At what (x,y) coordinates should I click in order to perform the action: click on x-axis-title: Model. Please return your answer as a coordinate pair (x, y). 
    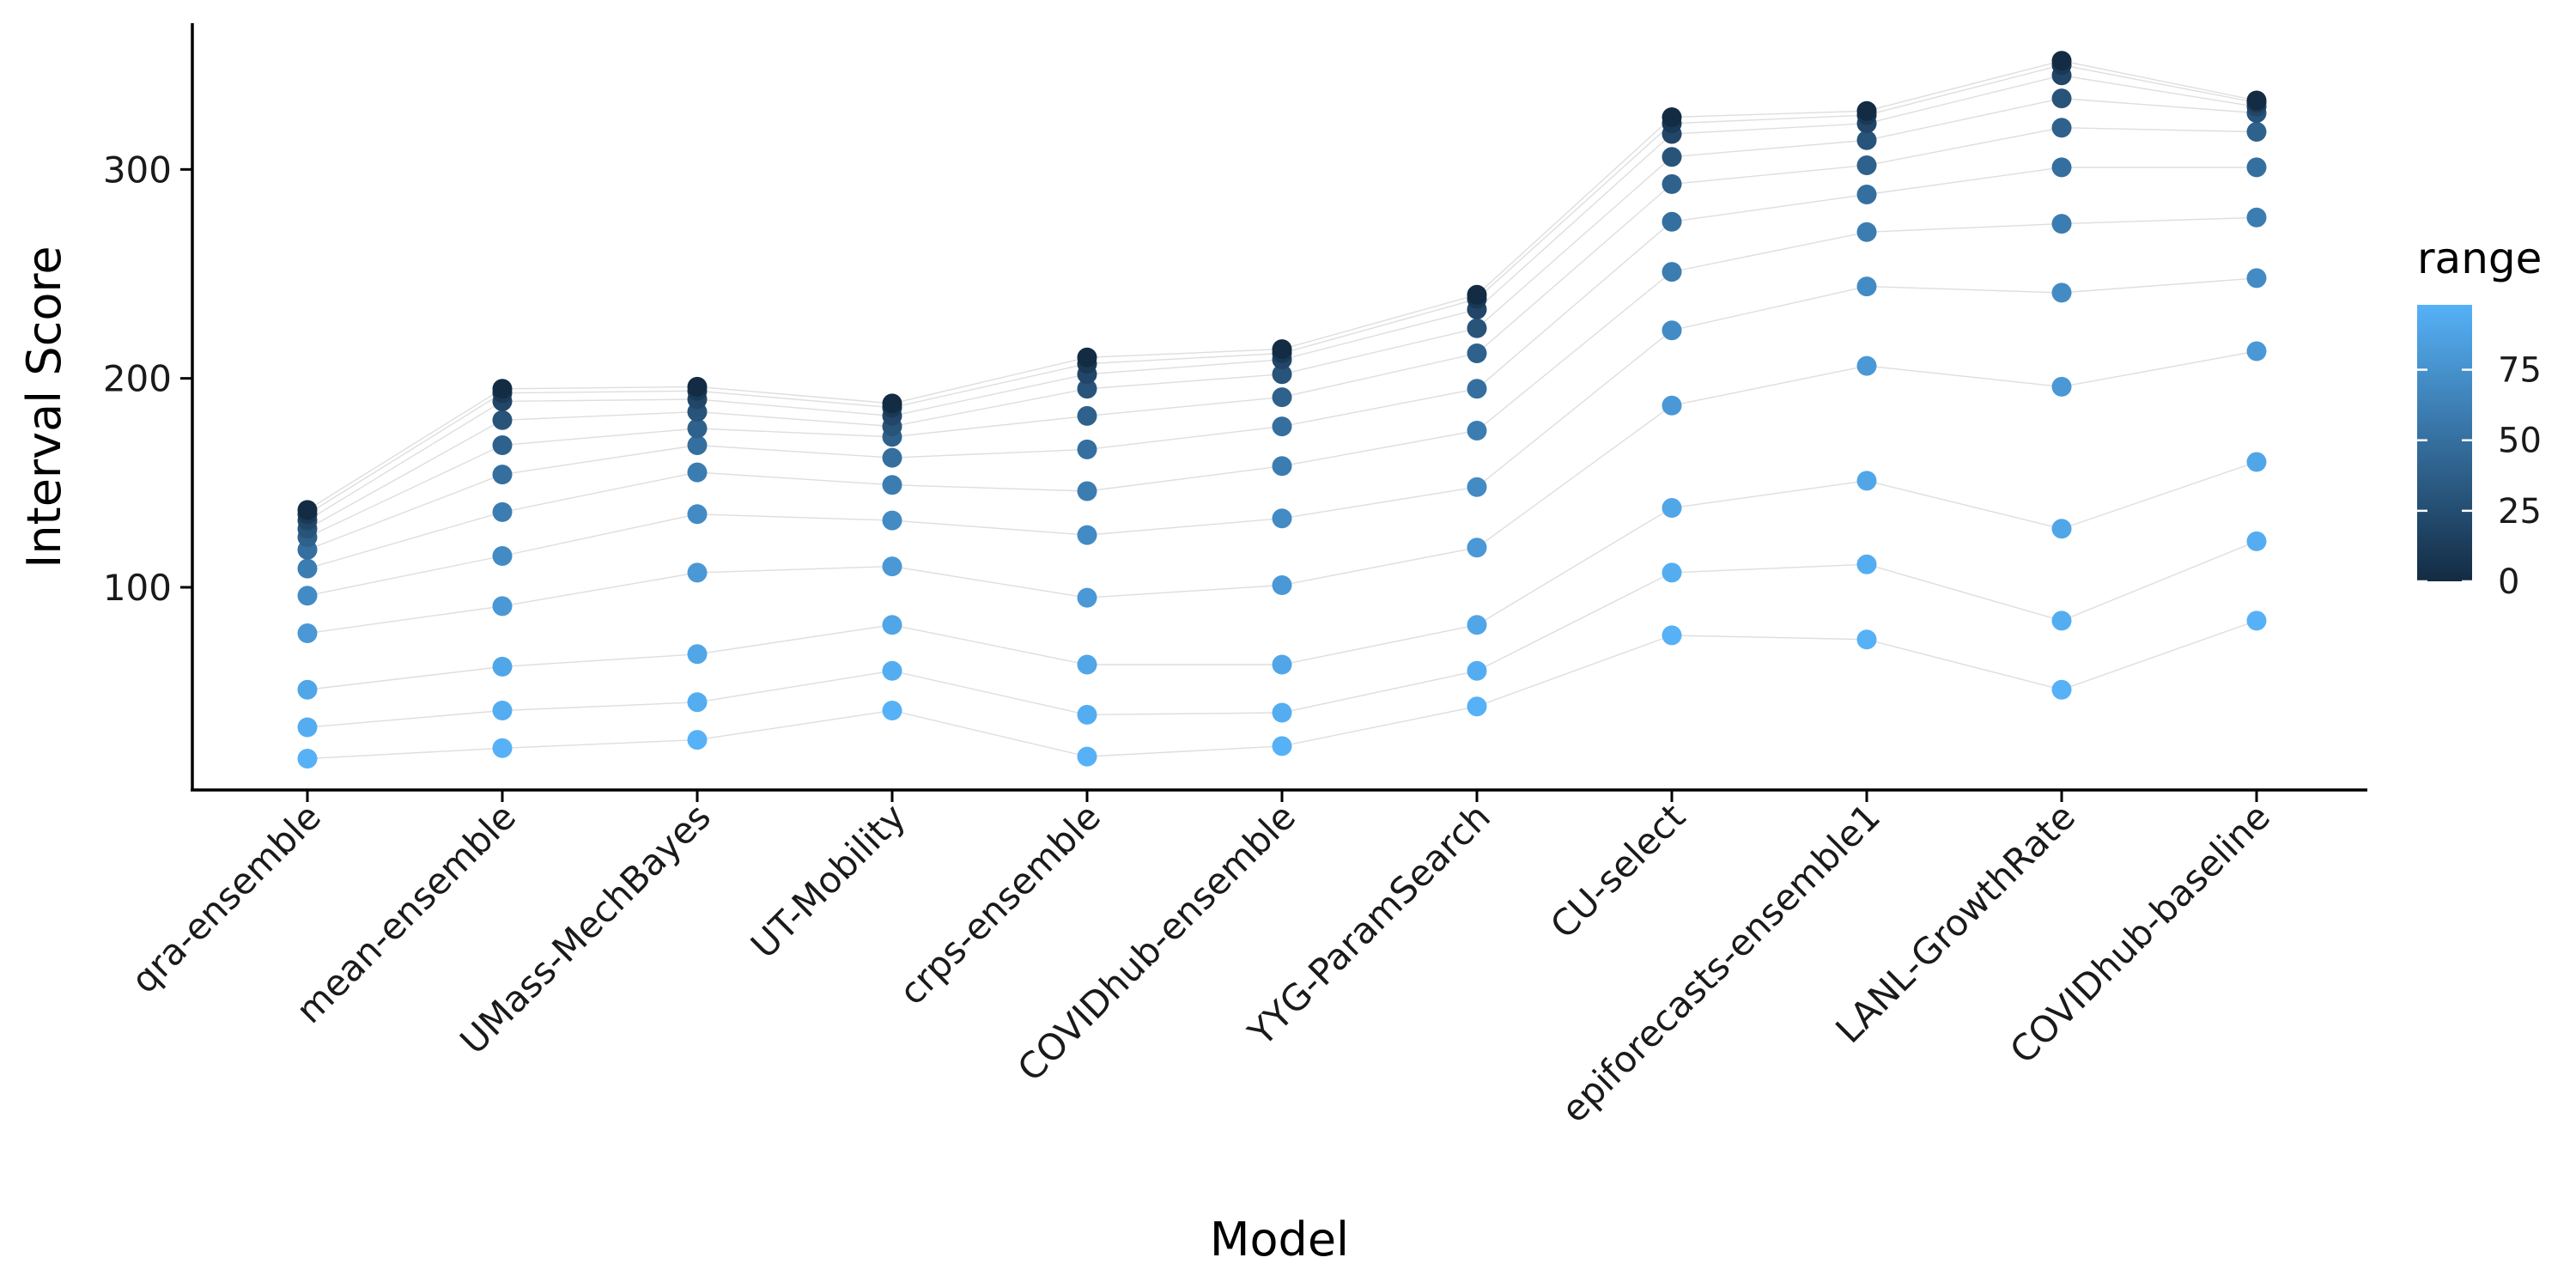
    Looking at the image, I should click on (1279, 1239).